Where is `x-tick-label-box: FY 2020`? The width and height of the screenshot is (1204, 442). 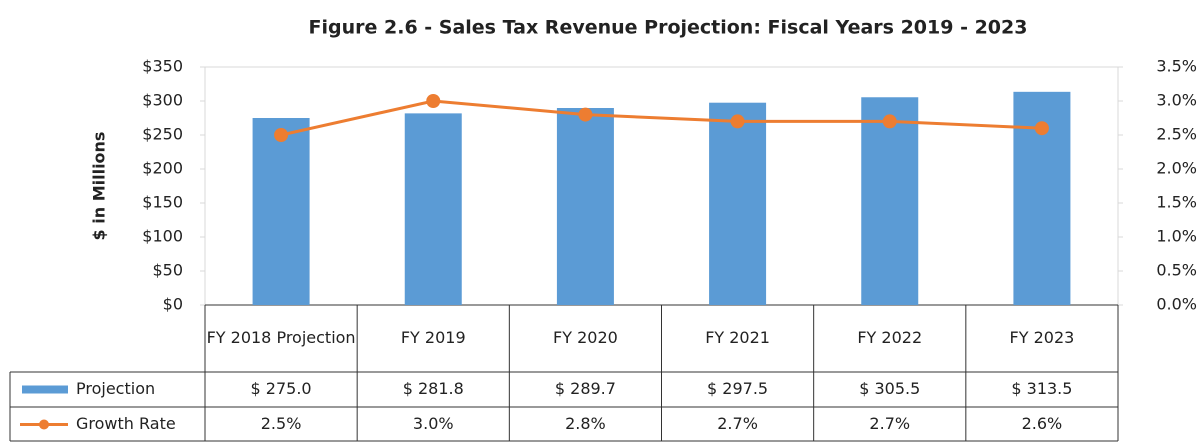 x-tick-label-box: FY 2020 is located at coordinates (585, 338).